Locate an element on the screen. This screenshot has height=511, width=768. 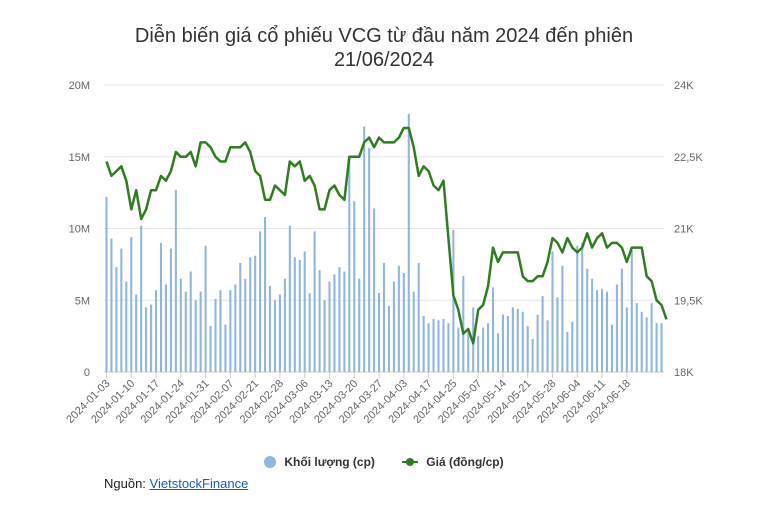
y-right-tick-label: 18K is located at coordinates (684, 373).